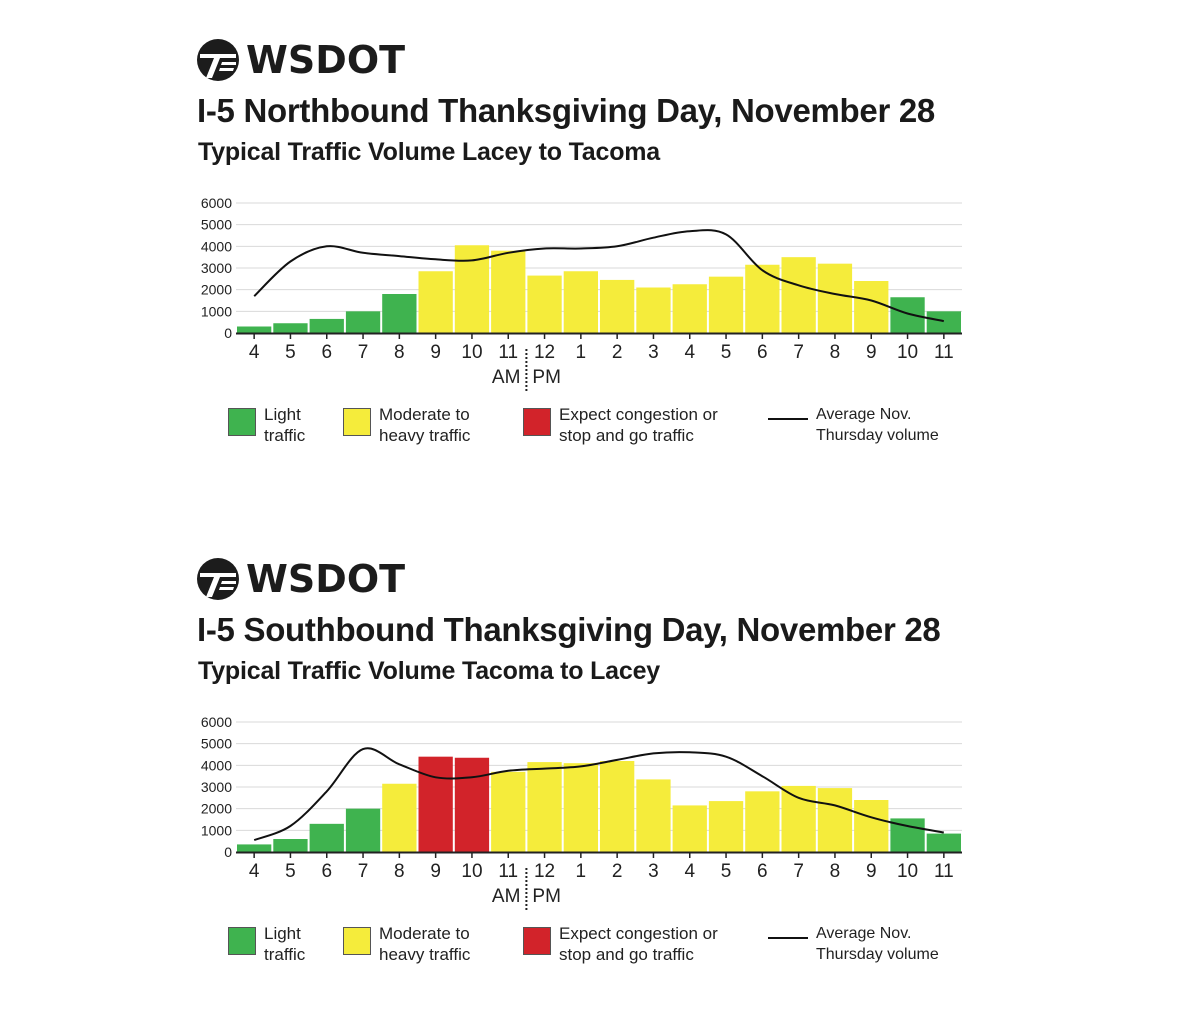 Image resolution: width=1200 pixels, height=1029 pixels. What do you see at coordinates (216, 311) in the screenshot?
I see `y-tick-label: 1000` at bounding box center [216, 311].